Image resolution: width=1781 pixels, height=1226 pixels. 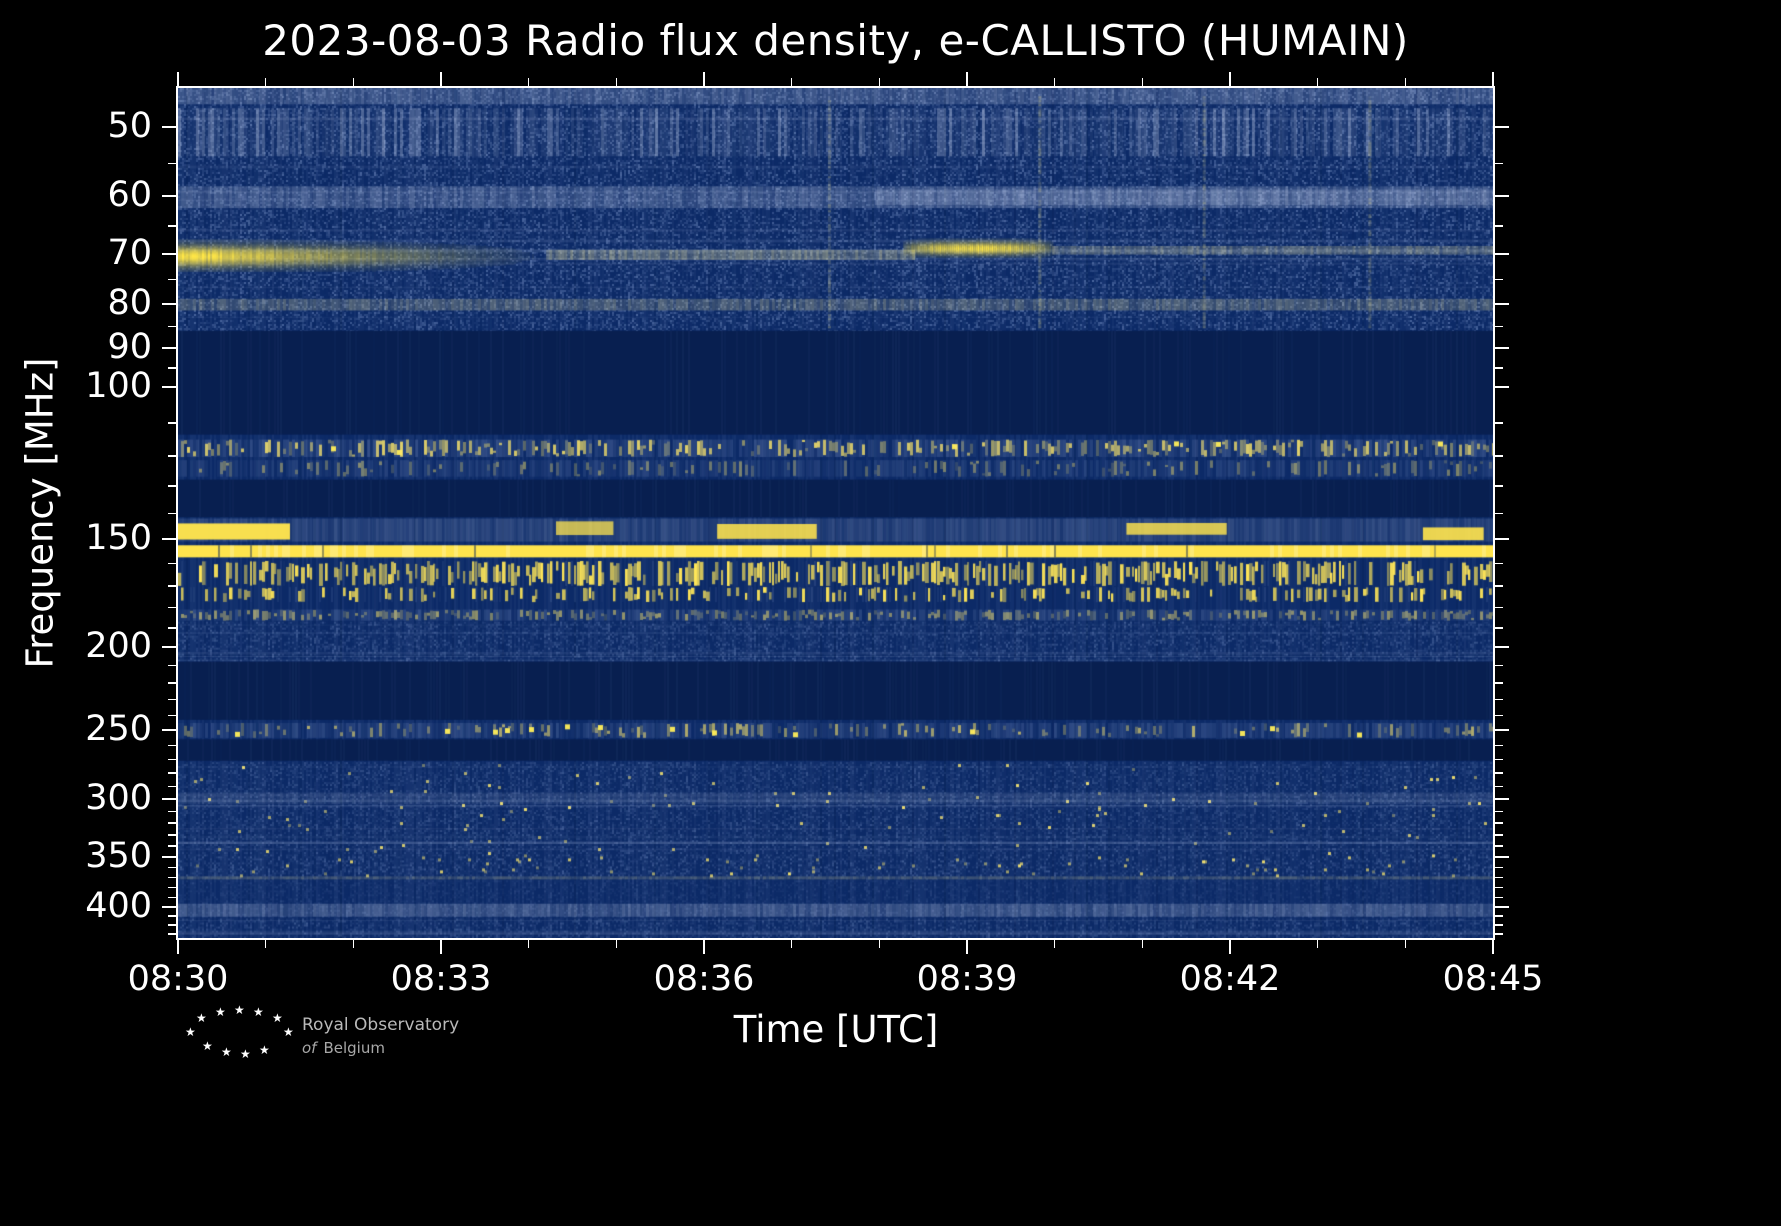 I want to click on y-tick-label: 150, so click(x=118, y=537).